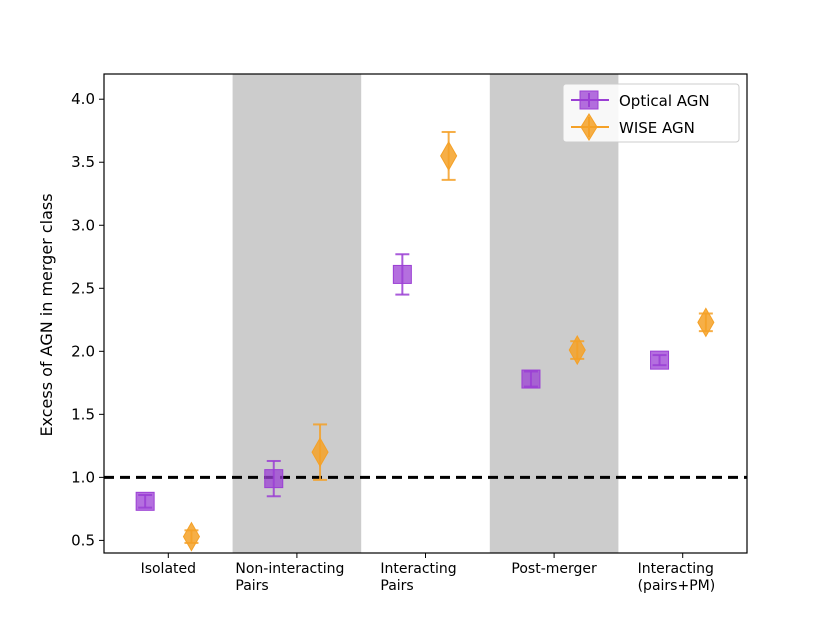 The width and height of the screenshot is (830, 623). I want to click on x-tick-label-line: Post-merger, so click(554, 569).